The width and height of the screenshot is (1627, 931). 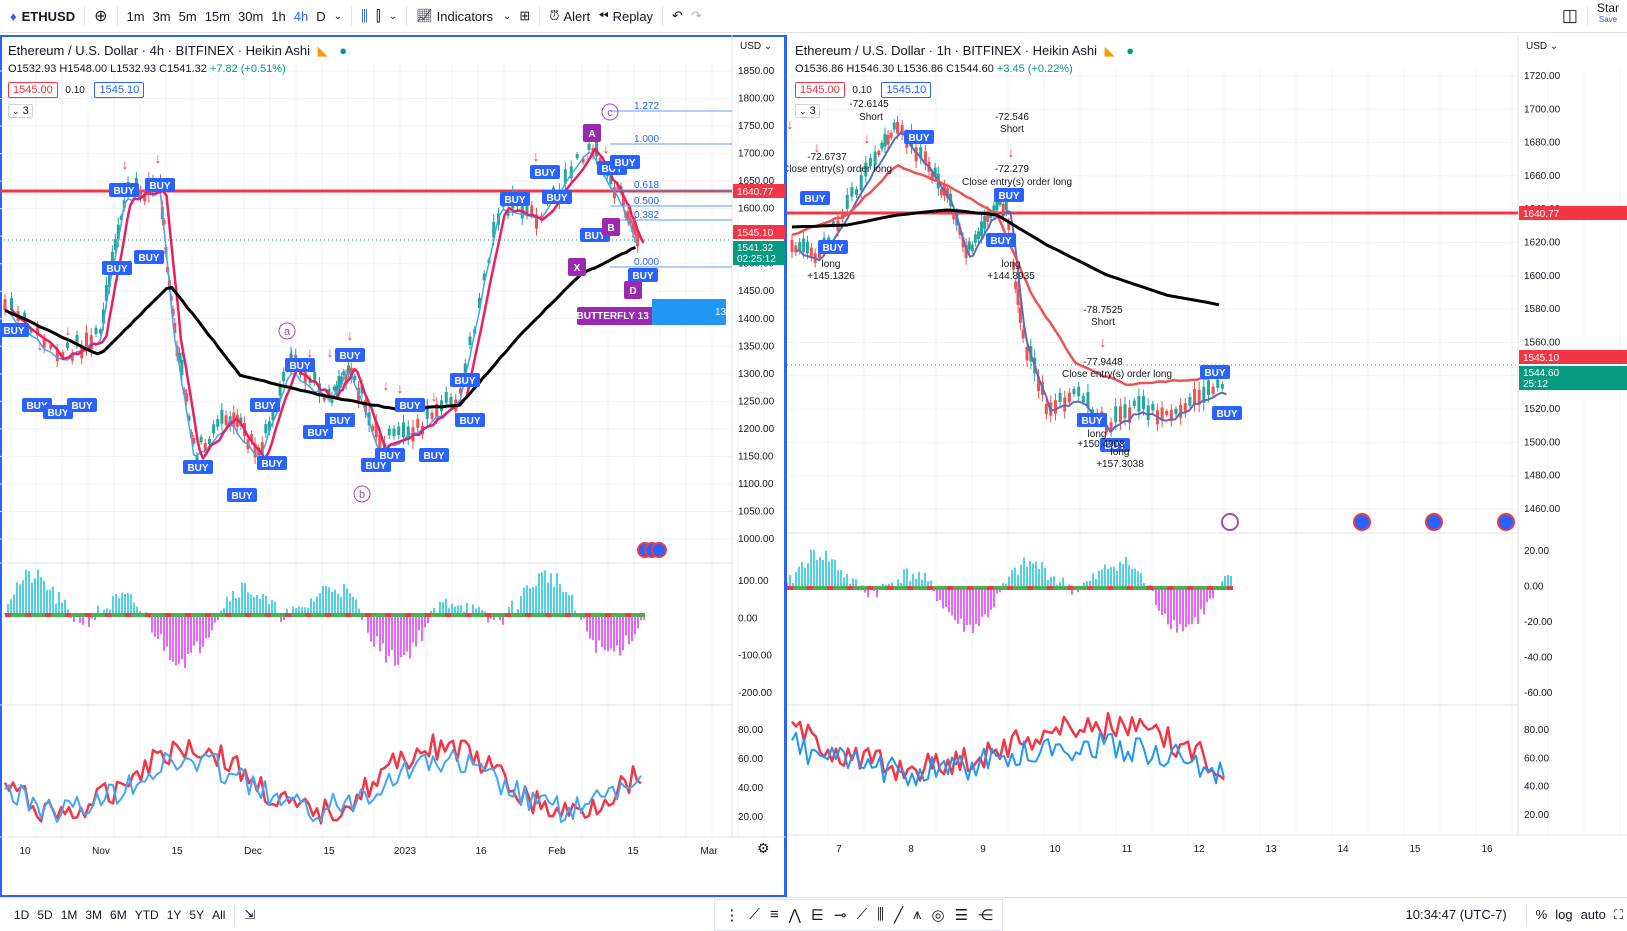 I want to click on range-ytd: YTD, so click(x=146, y=914).